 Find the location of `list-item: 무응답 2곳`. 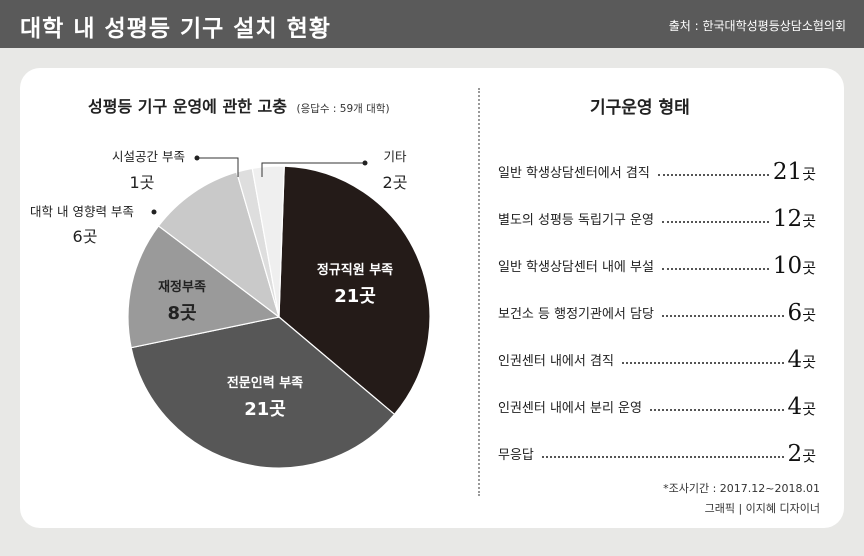

list-item: 무응답 2곳 is located at coordinates (657, 453).